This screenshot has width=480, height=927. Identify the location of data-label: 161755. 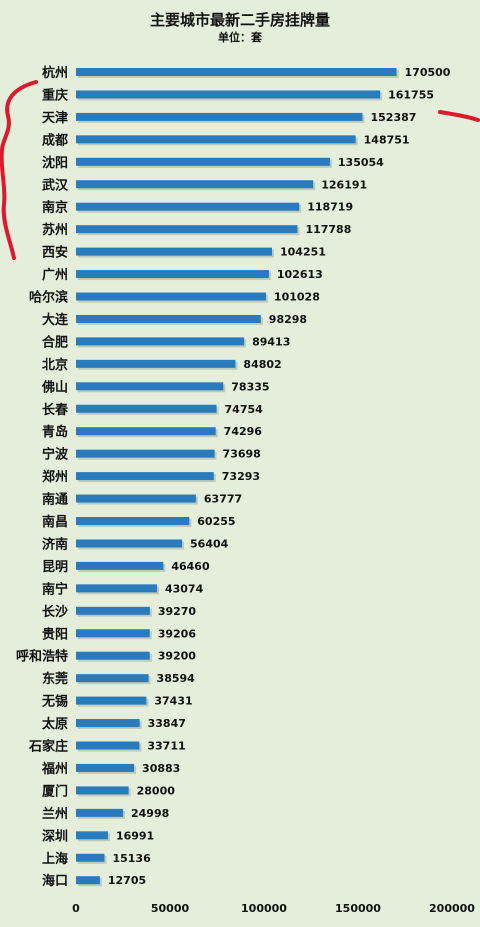
(411, 94).